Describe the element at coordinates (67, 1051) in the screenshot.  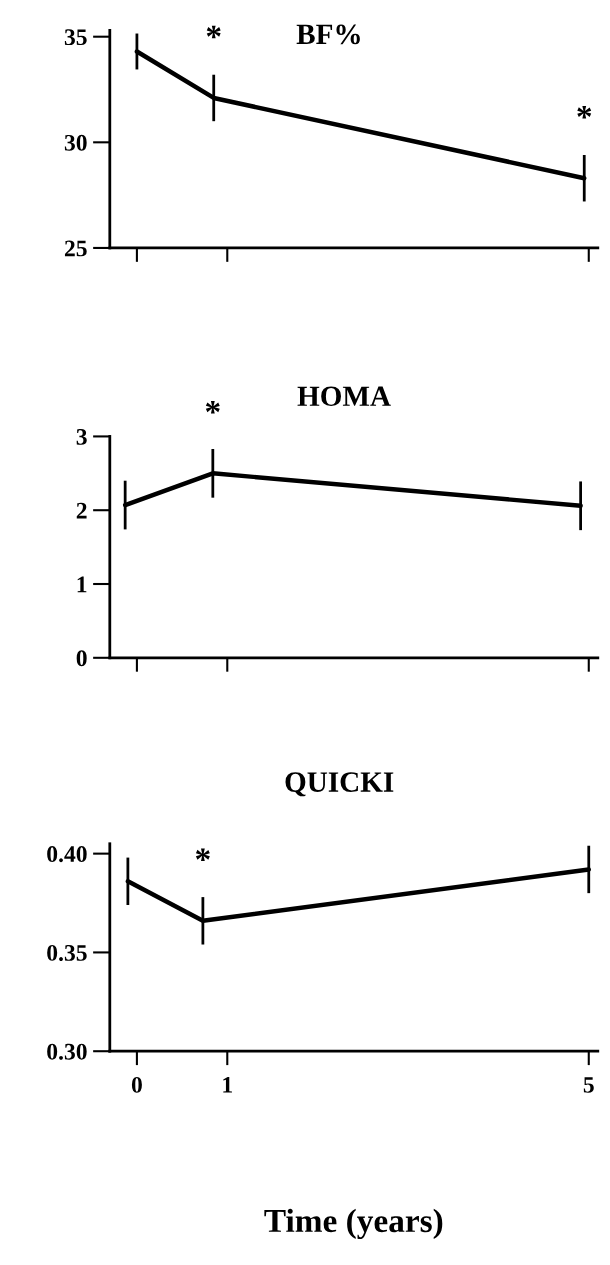
I see `y-tick-label: 0.30` at that location.